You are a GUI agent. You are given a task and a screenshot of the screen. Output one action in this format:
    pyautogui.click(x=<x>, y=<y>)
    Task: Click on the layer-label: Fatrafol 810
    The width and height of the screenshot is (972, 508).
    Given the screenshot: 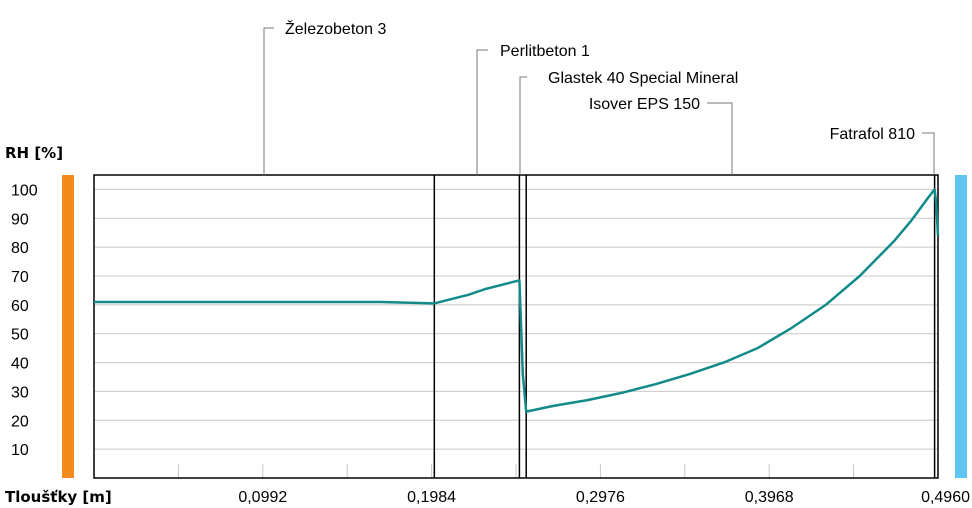 What is the action you would take?
    pyautogui.click(x=882, y=150)
    